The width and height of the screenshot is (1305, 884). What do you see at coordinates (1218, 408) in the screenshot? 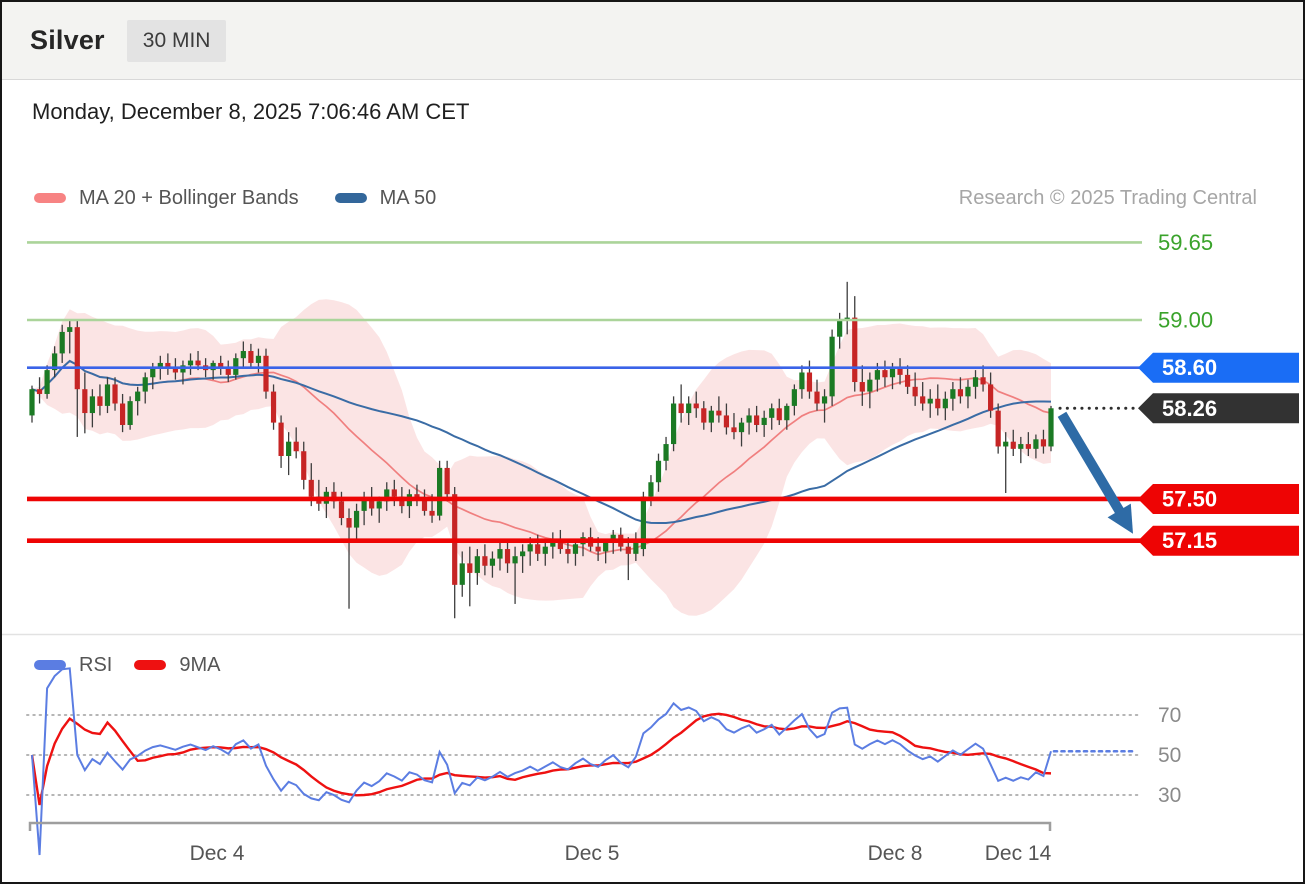
I see `price-tag-58.26: 58.26` at bounding box center [1218, 408].